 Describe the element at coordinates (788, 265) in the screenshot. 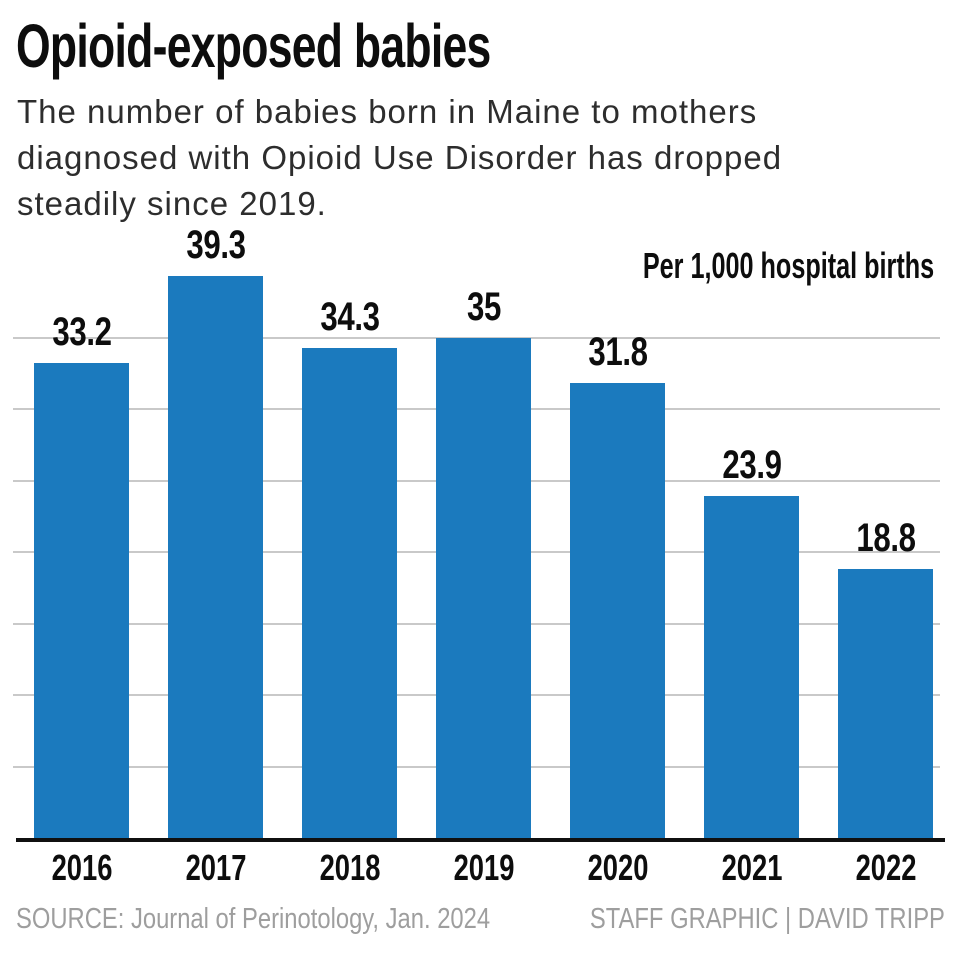

I see `unit-label: Per 1,000 hospital births` at that location.